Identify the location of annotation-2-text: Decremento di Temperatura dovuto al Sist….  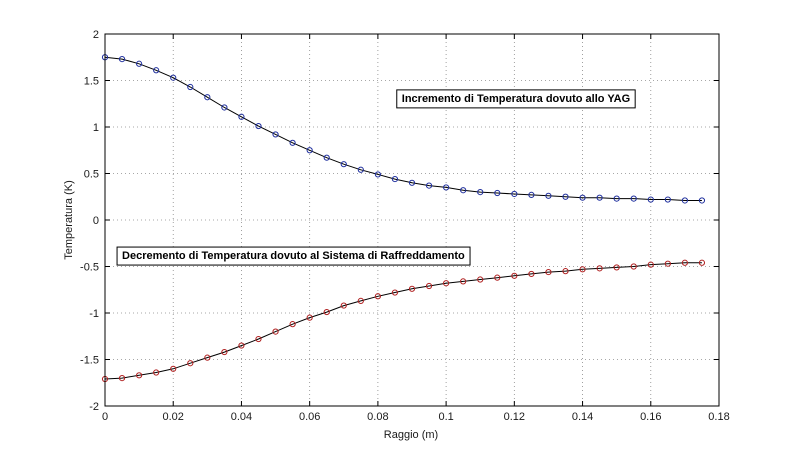
(293, 256).